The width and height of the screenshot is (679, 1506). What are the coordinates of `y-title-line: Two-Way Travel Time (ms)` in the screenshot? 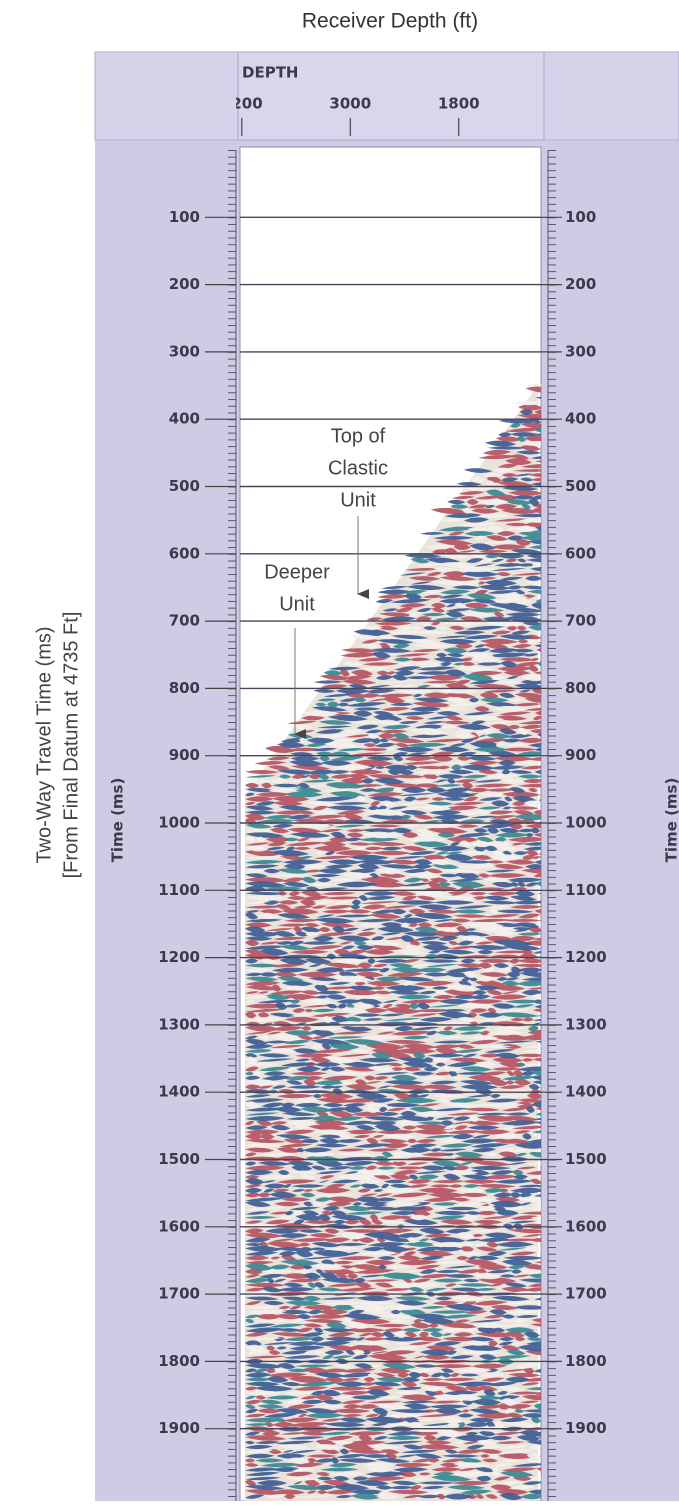 It's located at (44, 744).